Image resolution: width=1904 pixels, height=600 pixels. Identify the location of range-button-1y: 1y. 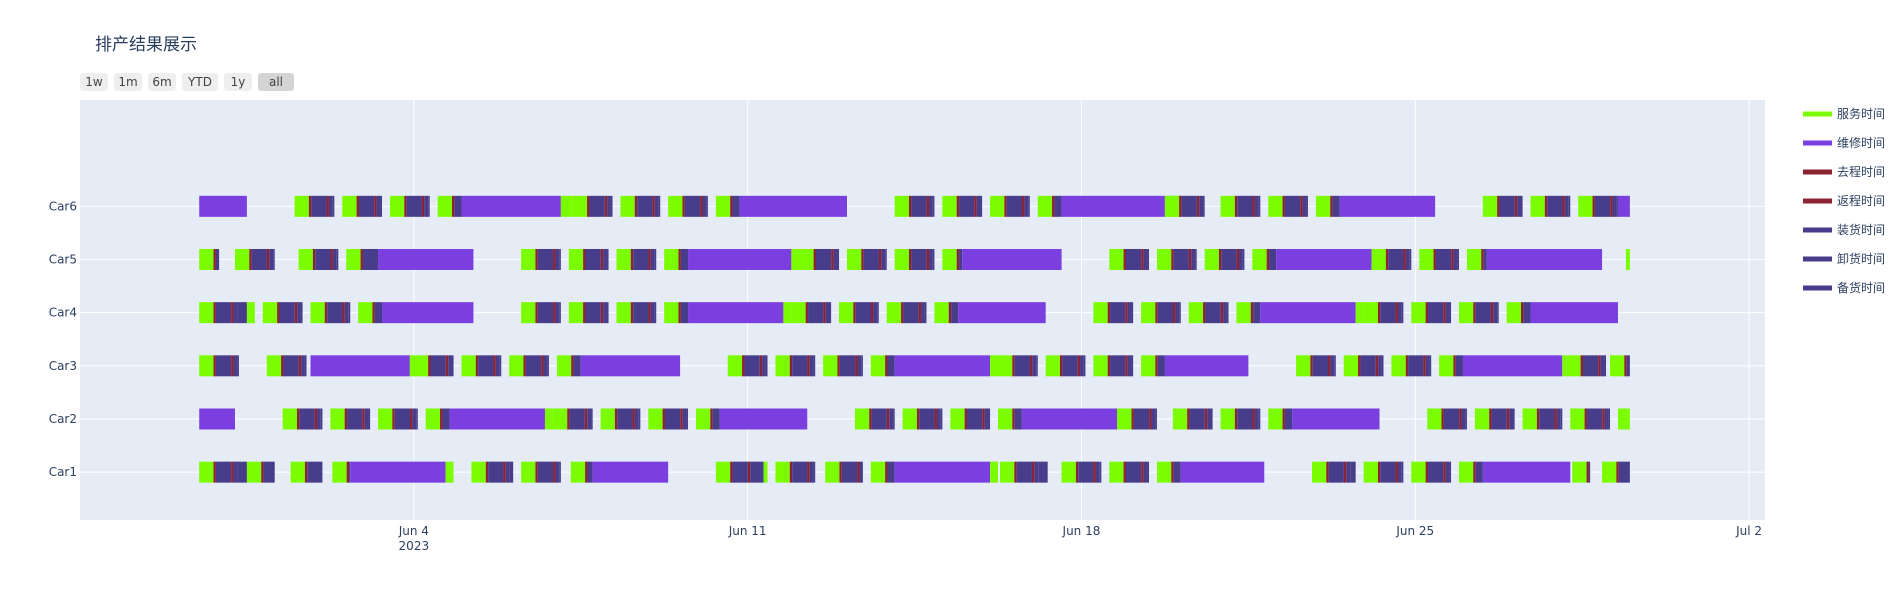
(238, 82).